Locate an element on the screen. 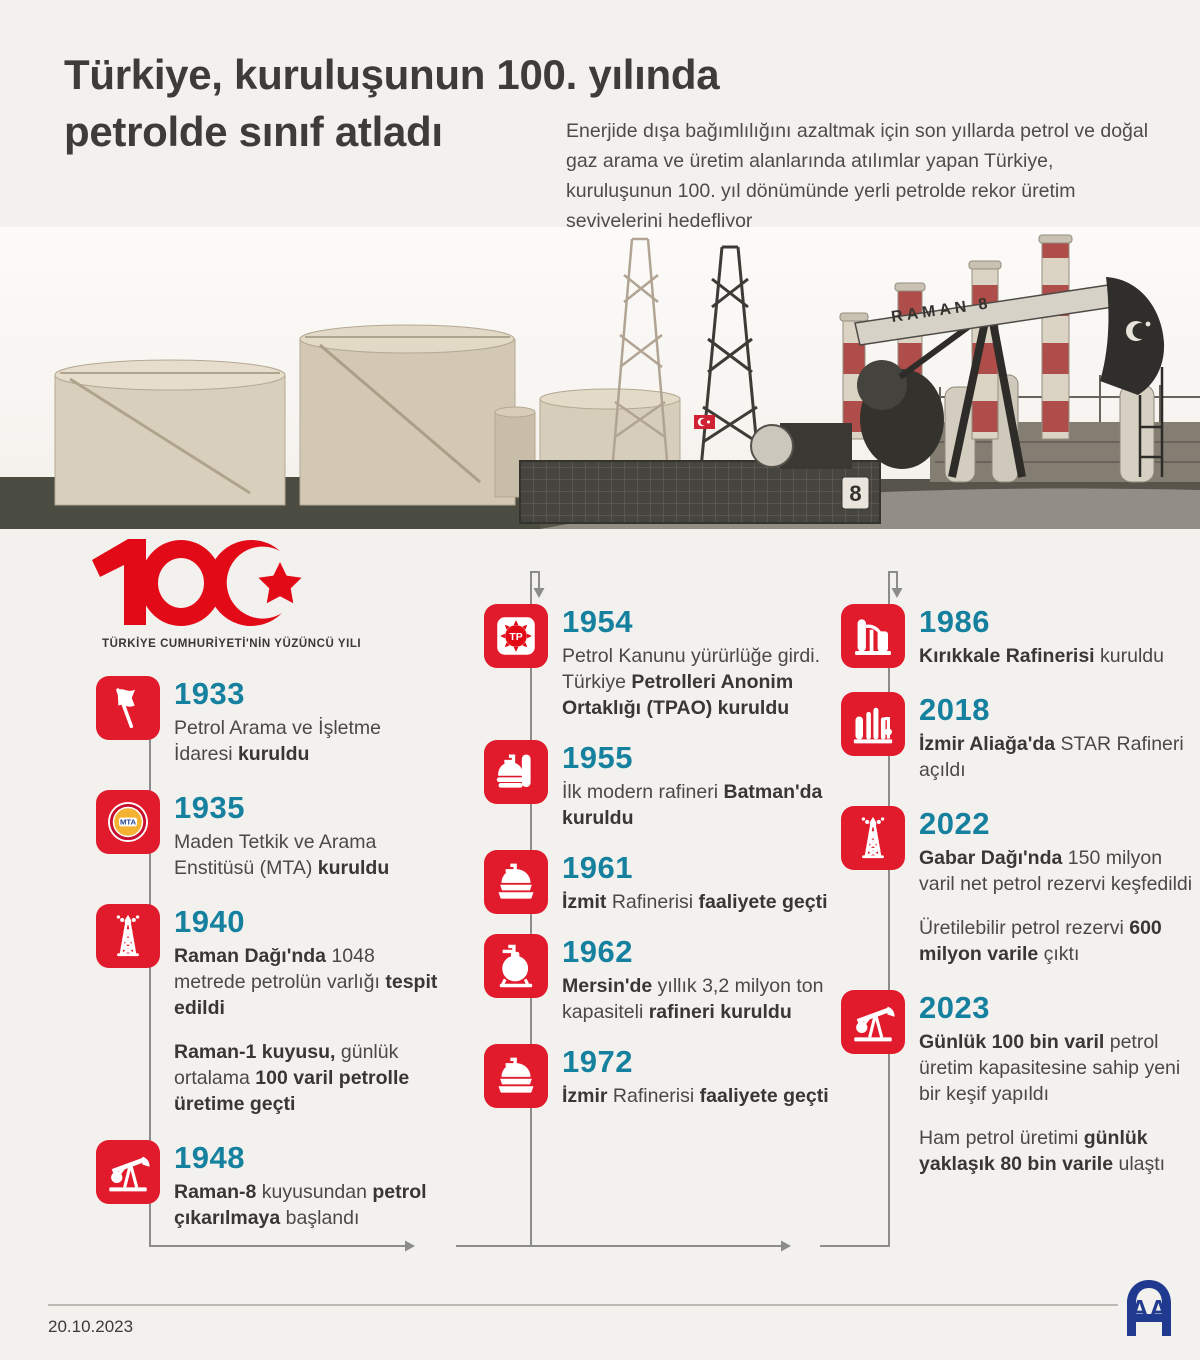  title-line-1: Türkiye, kuruluşunun 100. yılında is located at coordinates (392, 74).